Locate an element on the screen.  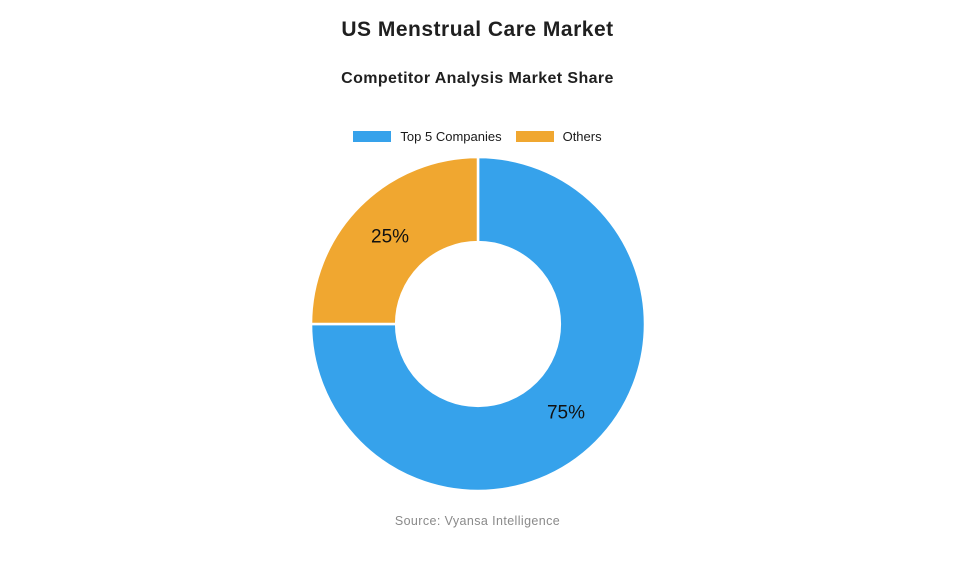
source-text: Source: Vyansa Intelligence is located at coordinates (477, 521).